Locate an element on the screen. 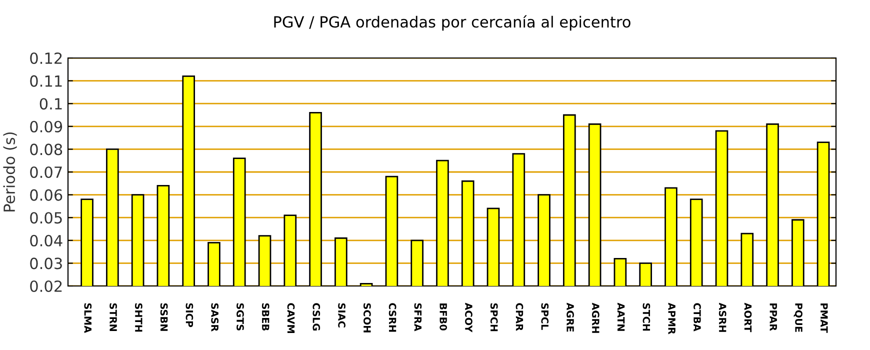  x-tick-label: SSBN is located at coordinates (164, 317).